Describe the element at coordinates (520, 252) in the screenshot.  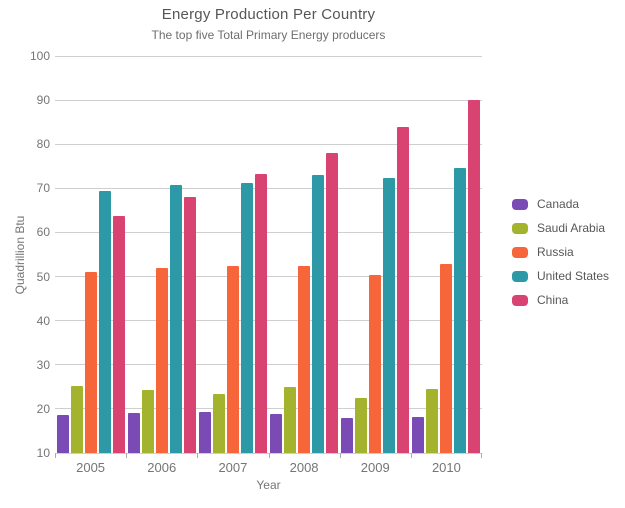
I see `russia-swatch-icon` at that location.